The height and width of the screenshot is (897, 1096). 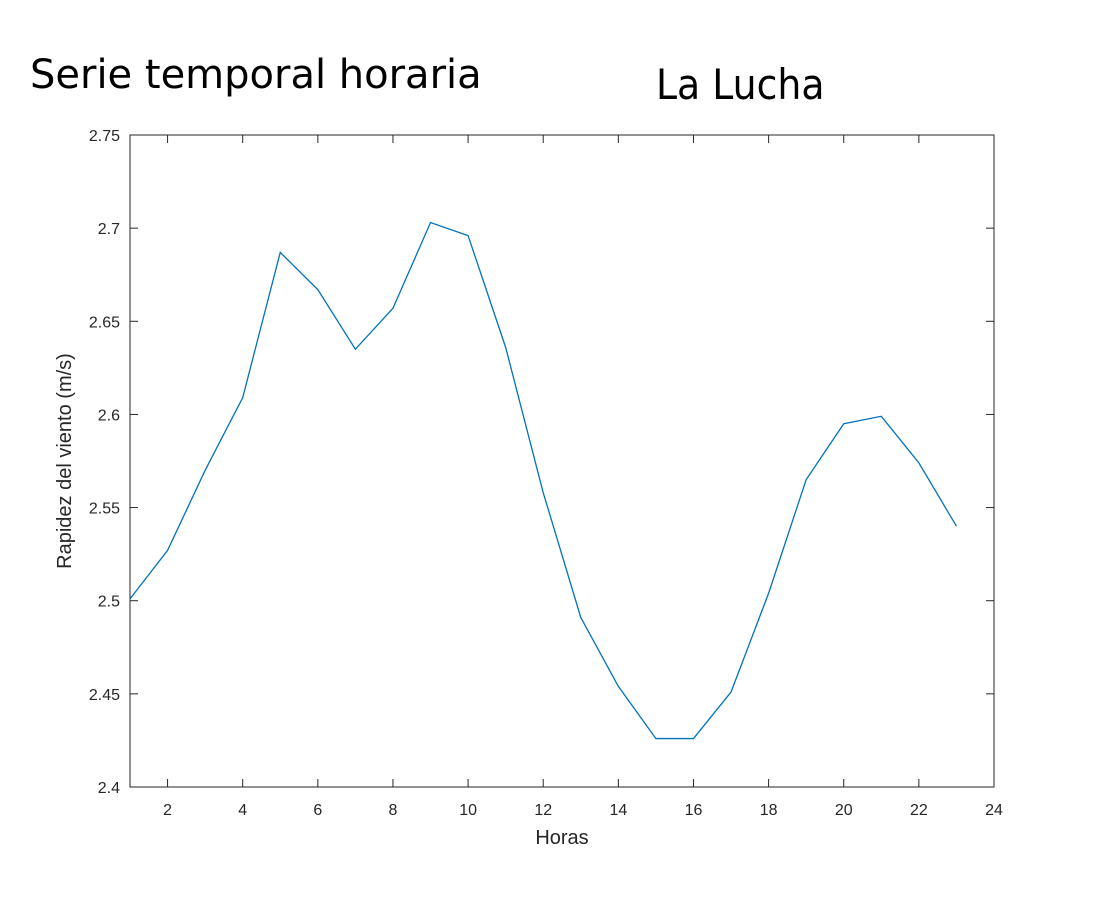 What do you see at coordinates (740, 84) in the screenshot?
I see `title-station-name: La Lucha` at bounding box center [740, 84].